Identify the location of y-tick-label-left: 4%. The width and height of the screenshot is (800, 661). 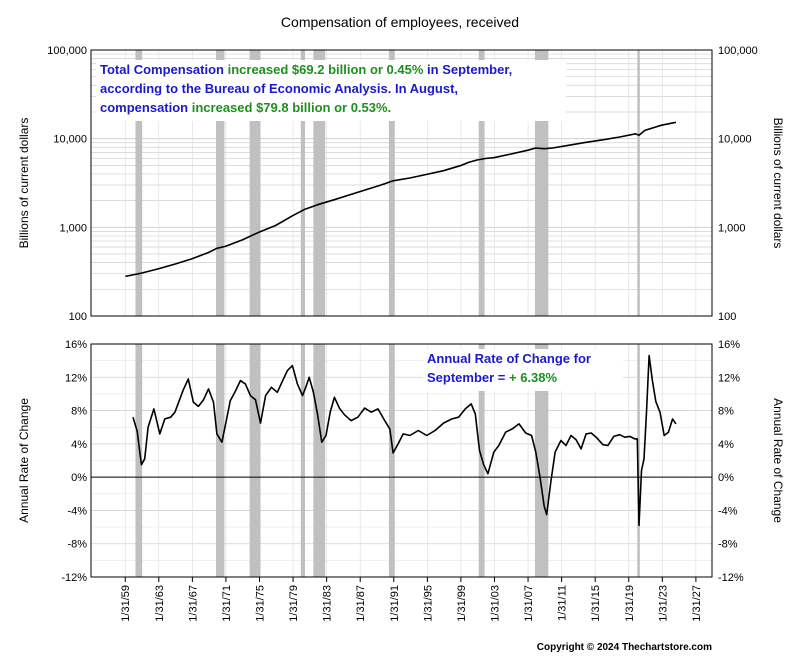
(79, 445).